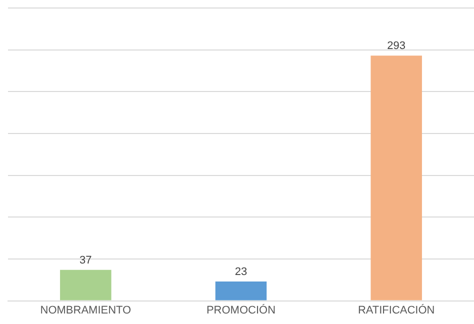 The image size is (474, 324). What do you see at coordinates (241, 309) in the screenshot?
I see `x-tick-label: PROMOCIÓN` at bounding box center [241, 309].